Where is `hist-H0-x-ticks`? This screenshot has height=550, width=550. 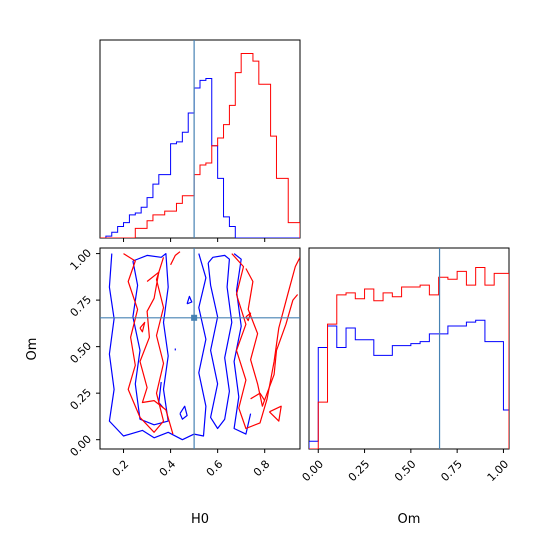
hist-H0-x-ticks is located at coordinates (194, 240).